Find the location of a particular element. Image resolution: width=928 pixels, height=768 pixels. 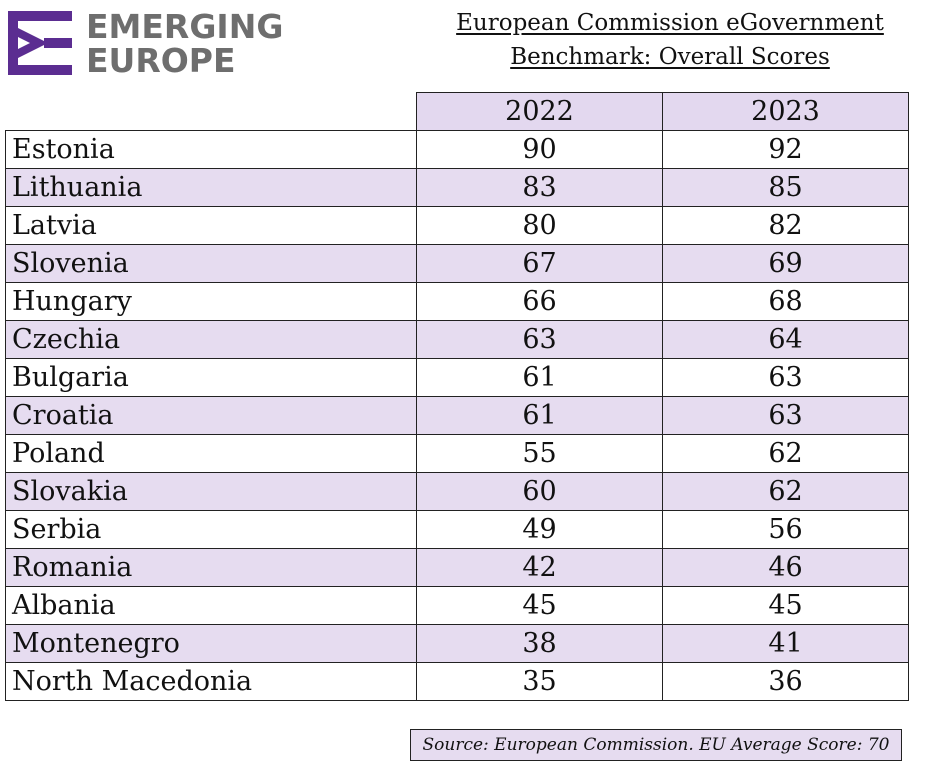

value-2023-cell: 41 is located at coordinates (785, 643).